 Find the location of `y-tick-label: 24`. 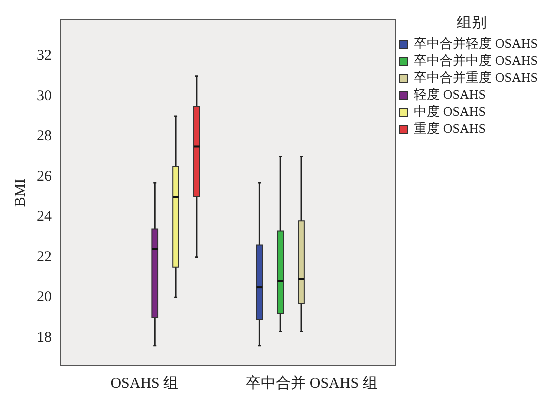

y-tick-label: 24 is located at coordinates (44, 217).